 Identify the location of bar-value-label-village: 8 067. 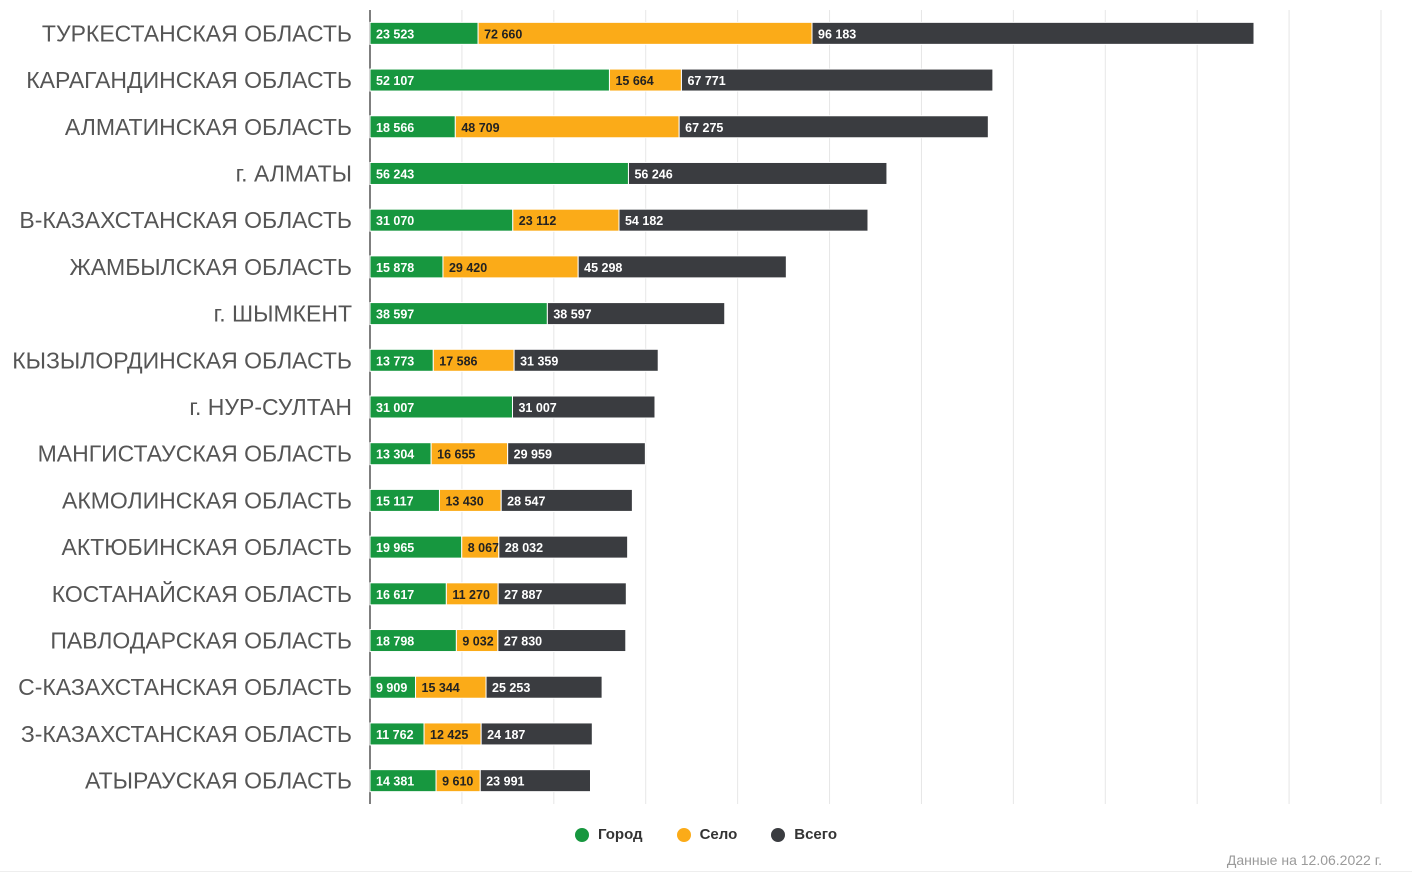
(483, 548).